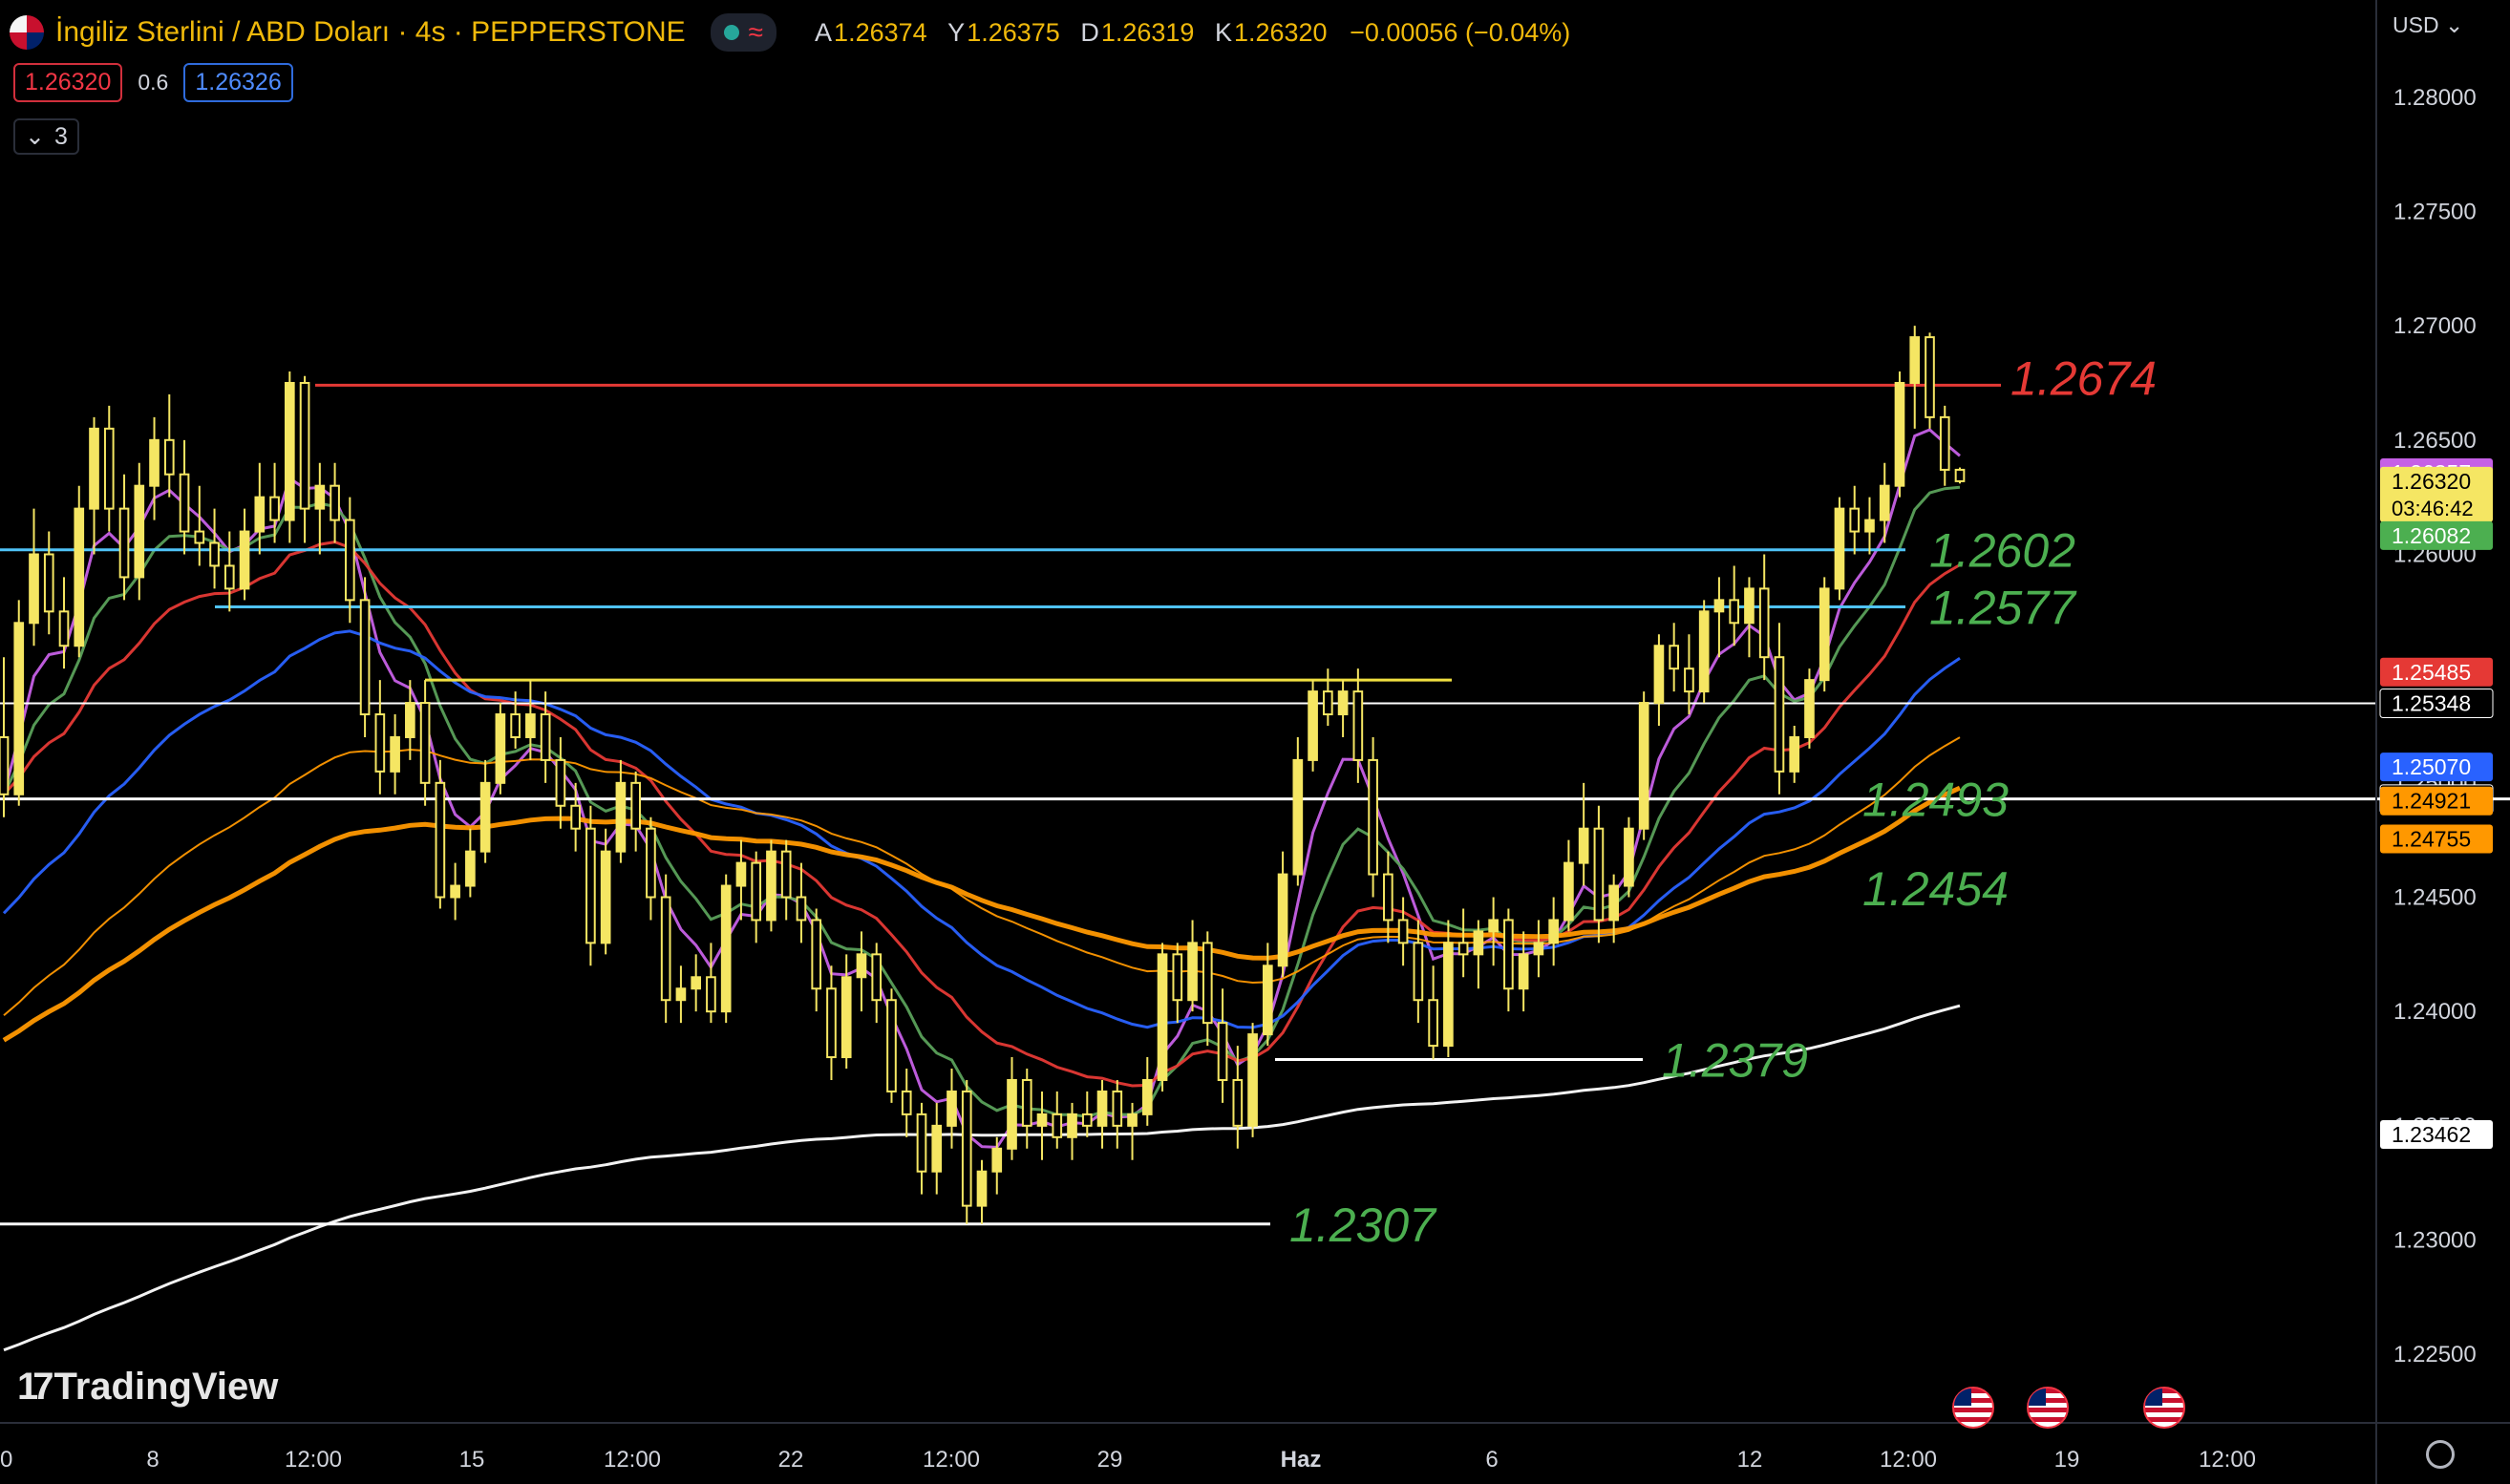 This screenshot has height=1484, width=2510. What do you see at coordinates (791, 1460) in the screenshot?
I see `x-tick-label: 22` at bounding box center [791, 1460].